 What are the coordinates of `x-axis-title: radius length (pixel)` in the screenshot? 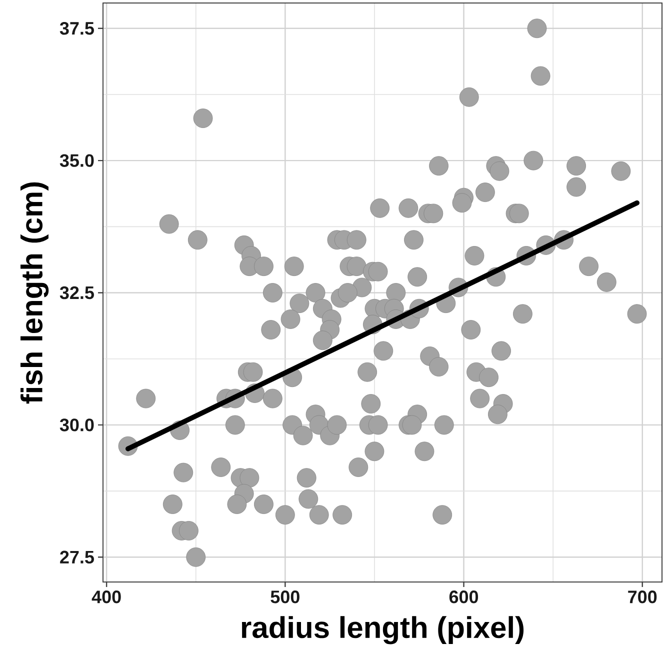 It's located at (383, 630).